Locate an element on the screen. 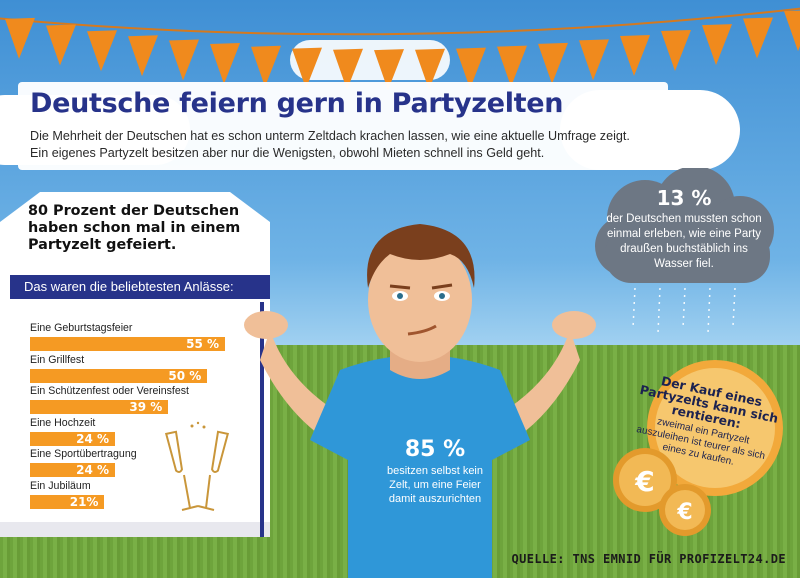 This screenshot has height=578, width=800. rain-cloud is located at coordinates (684, 250).